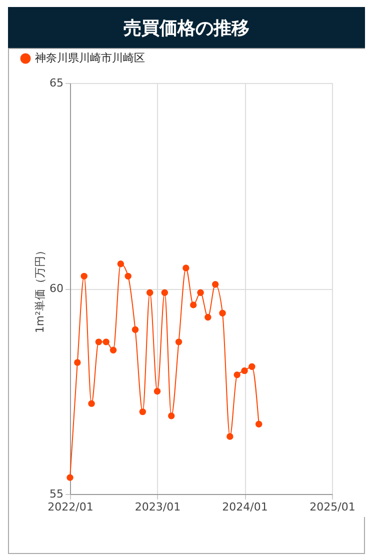 This screenshot has width=373, height=559. What do you see at coordinates (71, 507) in the screenshot?
I see `x-tick-label: 2022/01` at bounding box center [71, 507].